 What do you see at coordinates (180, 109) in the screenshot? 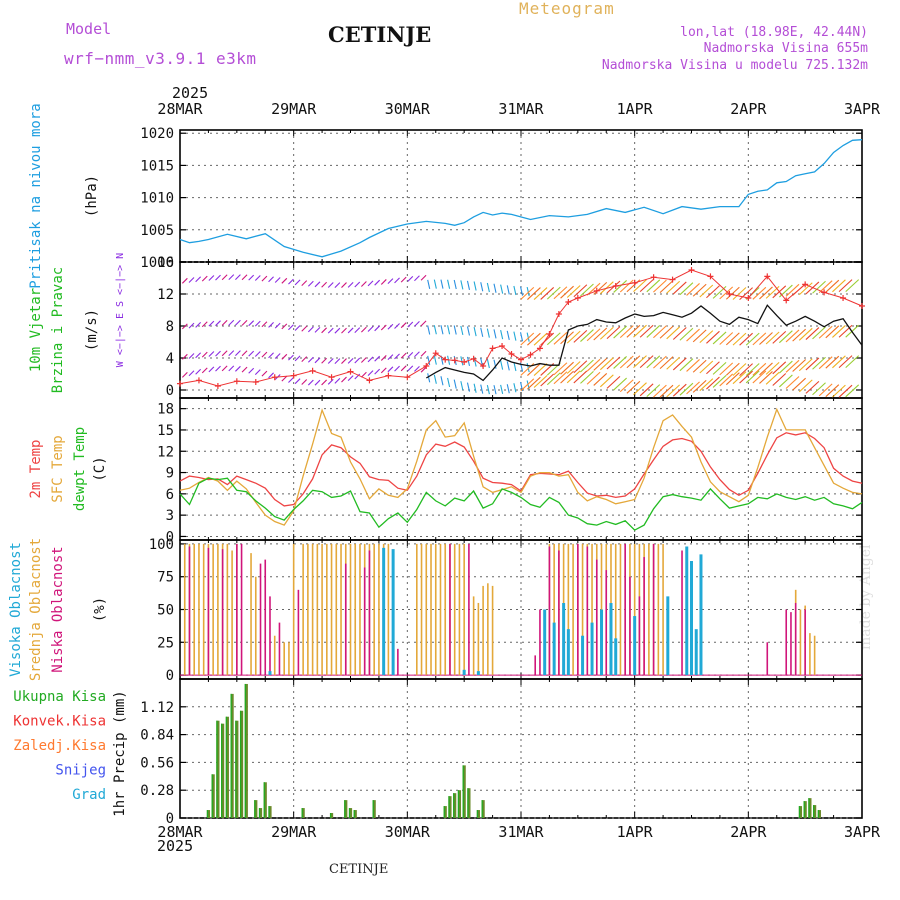
I see `x-axis-top-label: 28MAR` at bounding box center [180, 109].